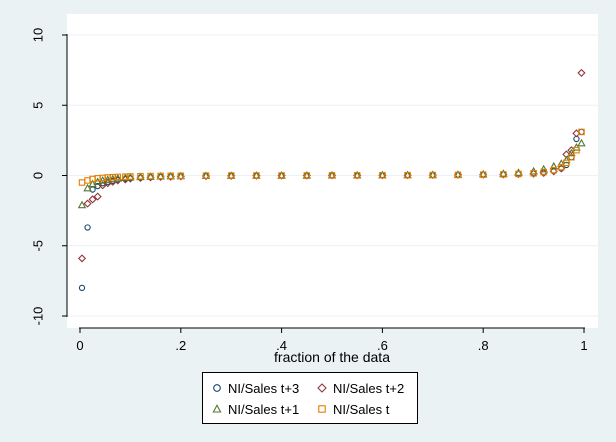 The width and height of the screenshot is (616, 442). I want to click on legend-item-ni-sales-t: NI/Sales t, so click(352, 409).